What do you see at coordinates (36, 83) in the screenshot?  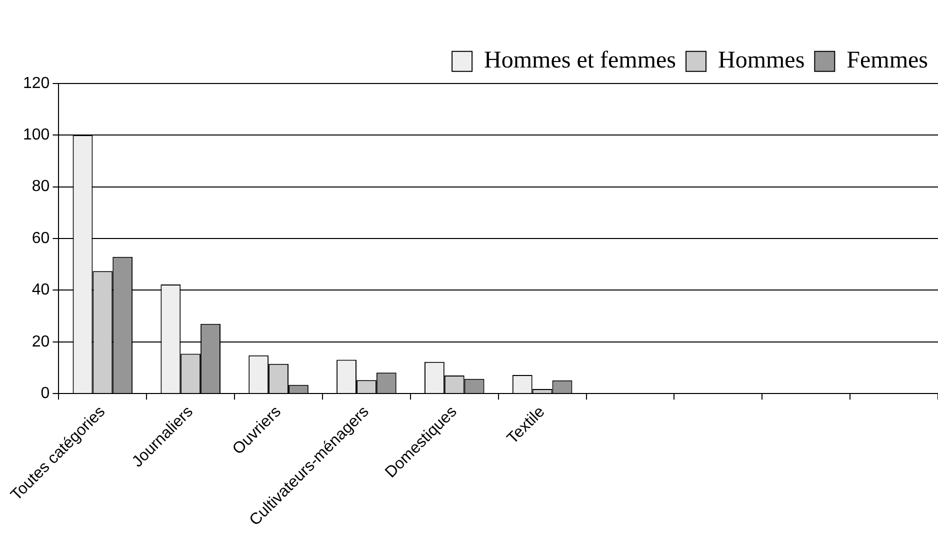 I see `y-tick-label: 120` at bounding box center [36, 83].